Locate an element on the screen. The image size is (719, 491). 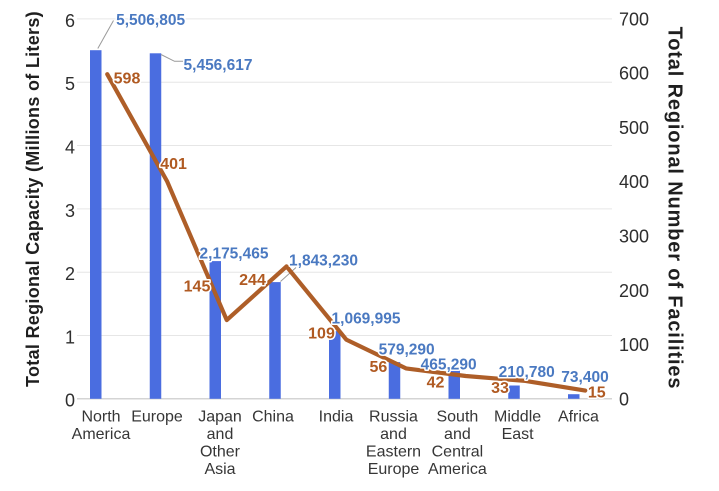
svg-text: 700 is located at coordinates (634, 19).